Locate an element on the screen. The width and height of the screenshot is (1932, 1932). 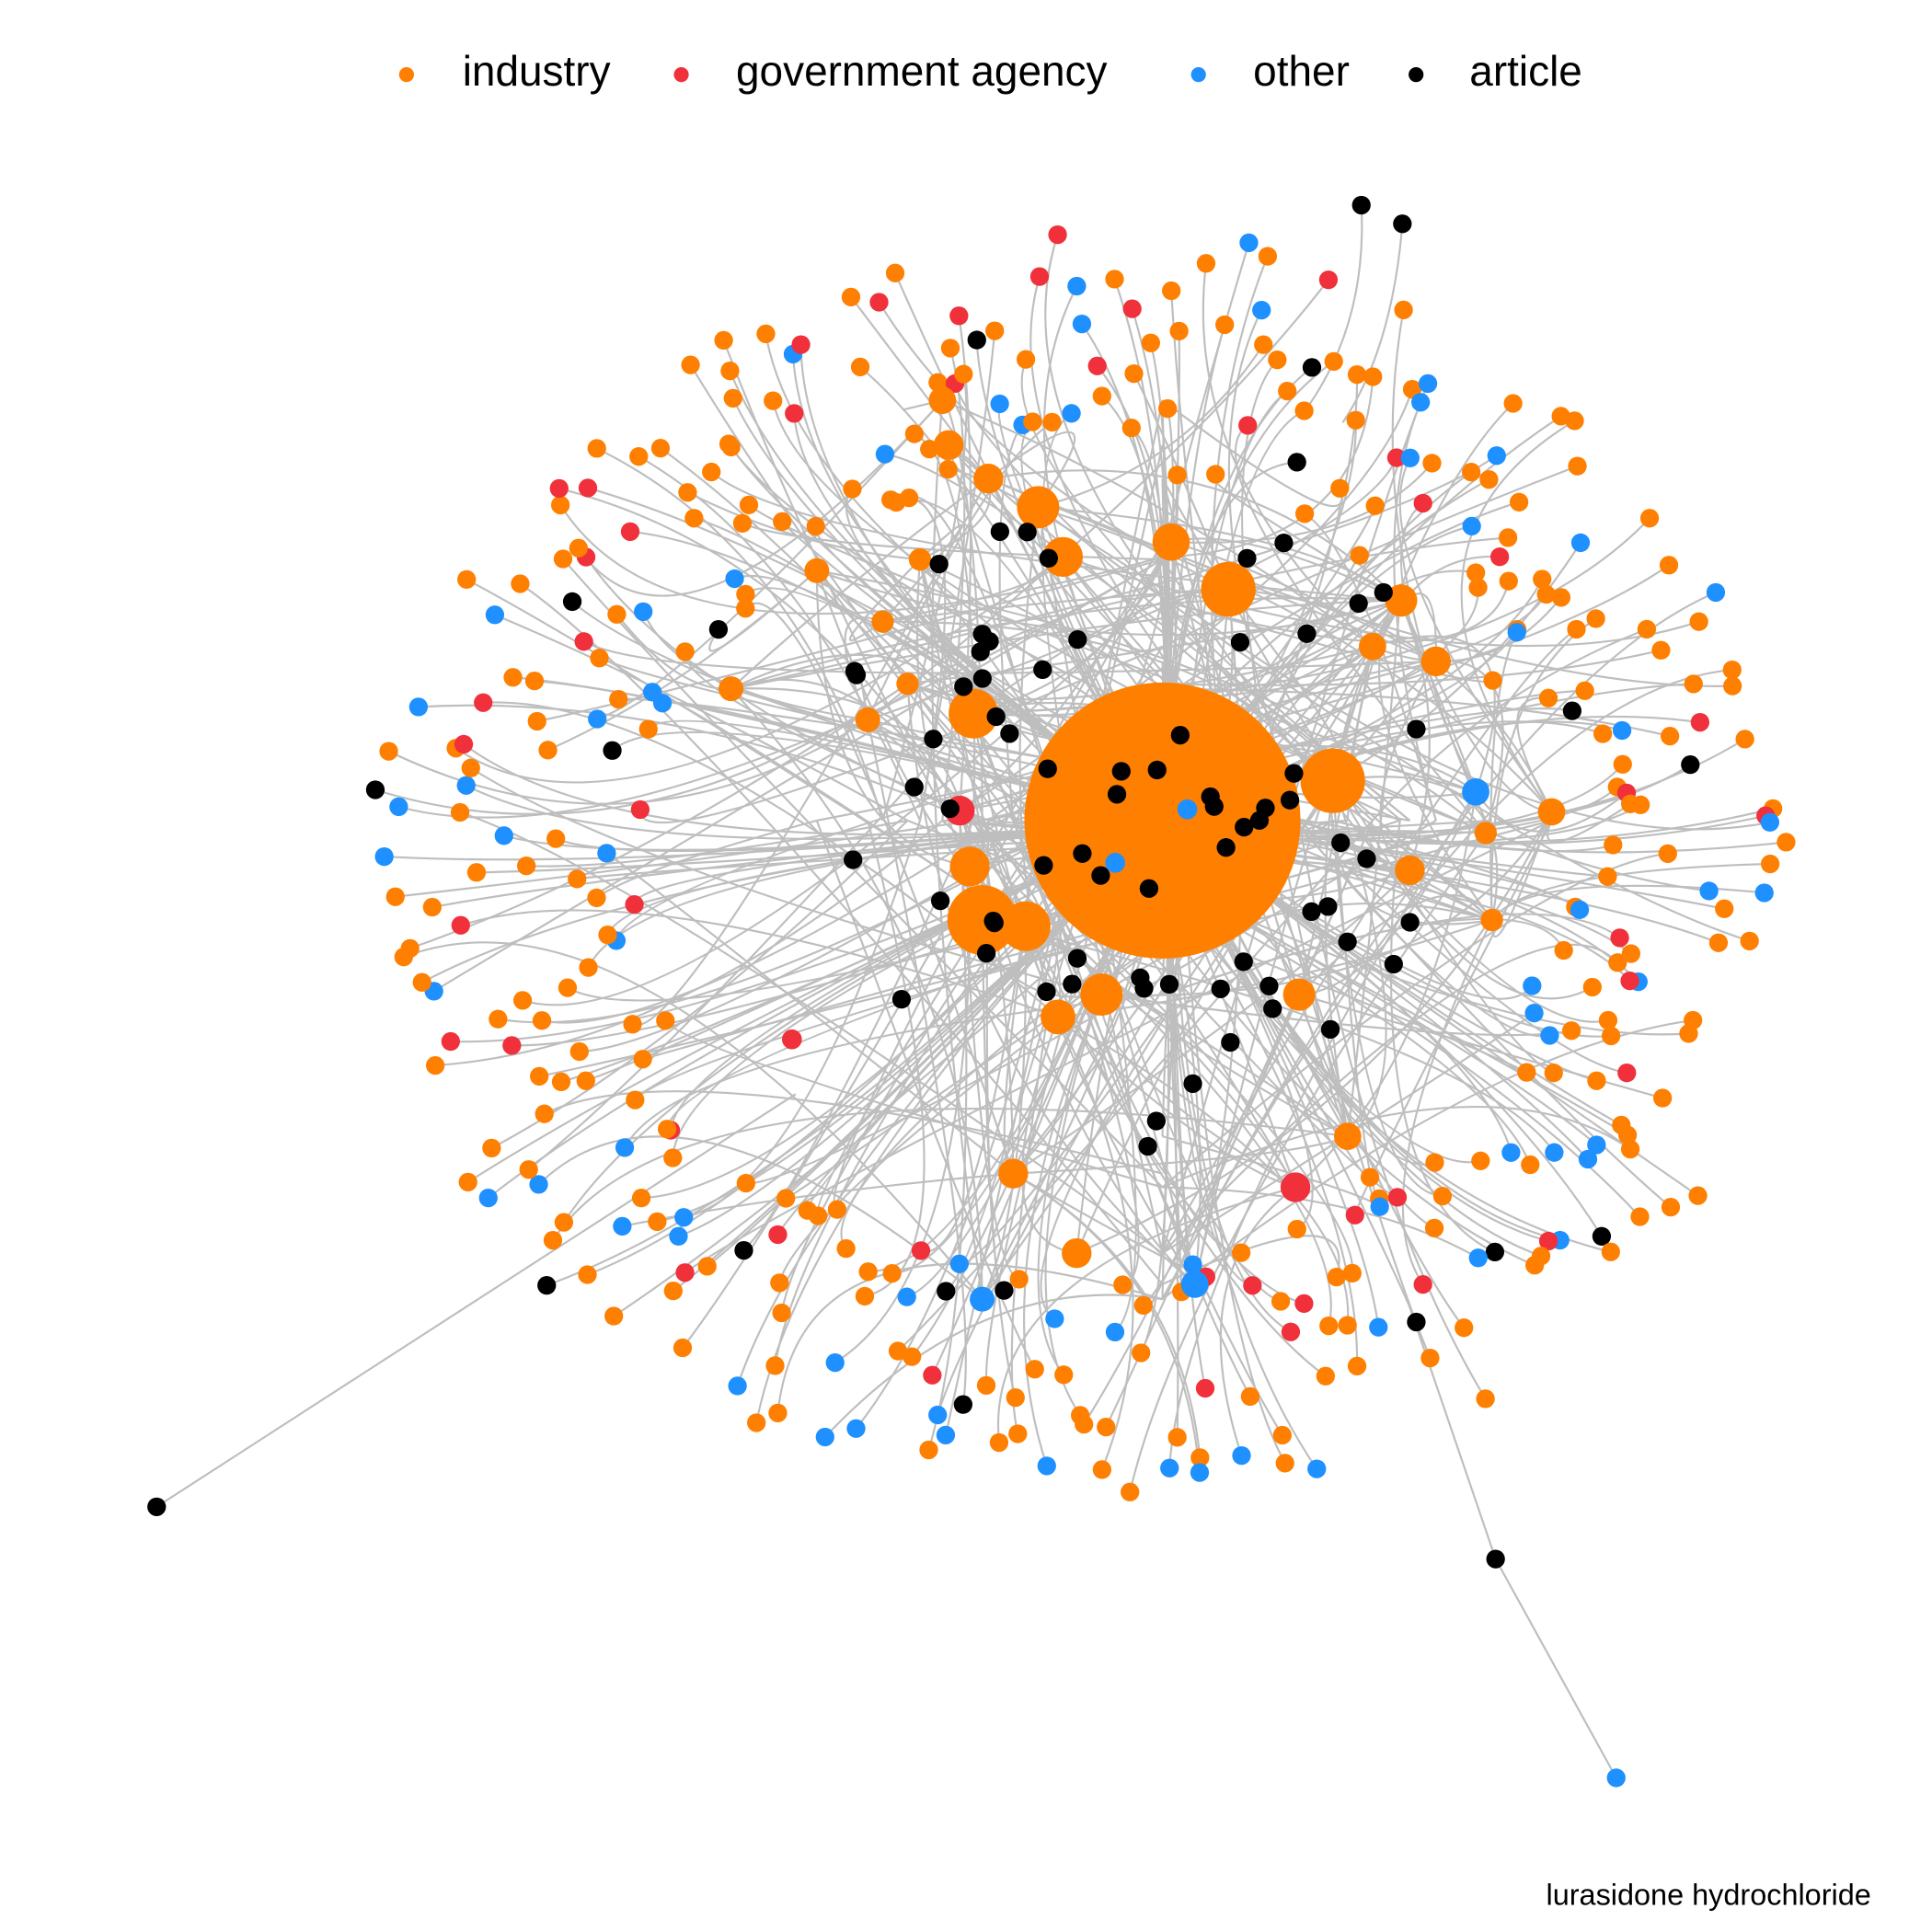
legend-marker is located at coordinates (1198, 74).